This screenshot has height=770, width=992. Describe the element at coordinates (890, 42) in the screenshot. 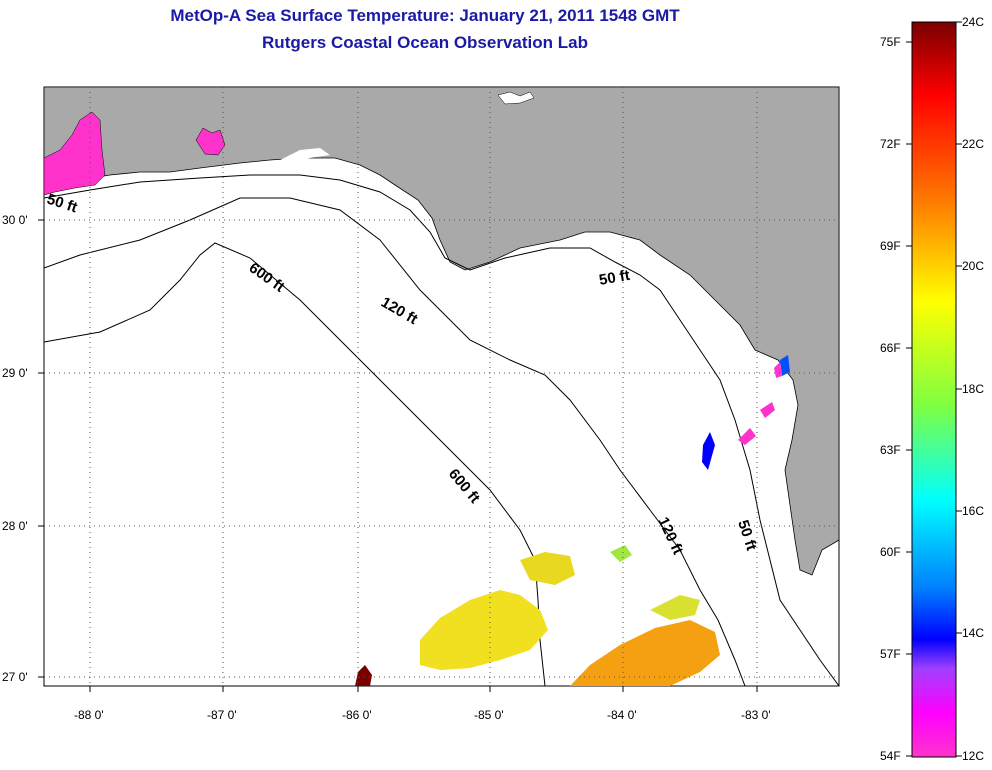

I see `colorbar-f-label: 75F` at that location.